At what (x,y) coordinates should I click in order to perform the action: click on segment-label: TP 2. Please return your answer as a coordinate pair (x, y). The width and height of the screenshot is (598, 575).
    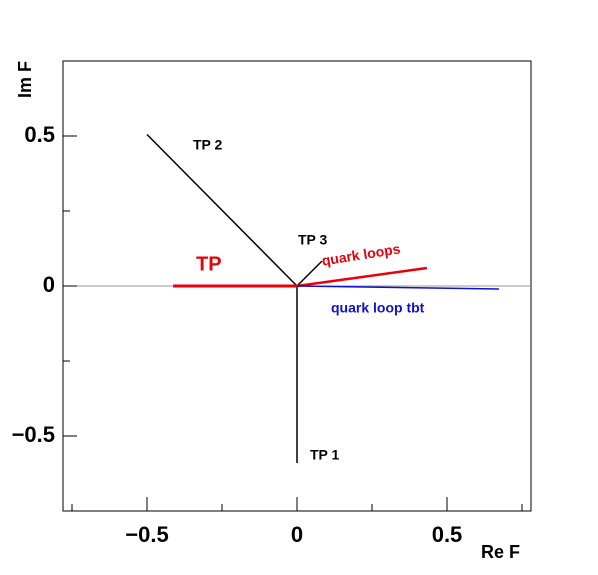
    Looking at the image, I should click on (208, 145).